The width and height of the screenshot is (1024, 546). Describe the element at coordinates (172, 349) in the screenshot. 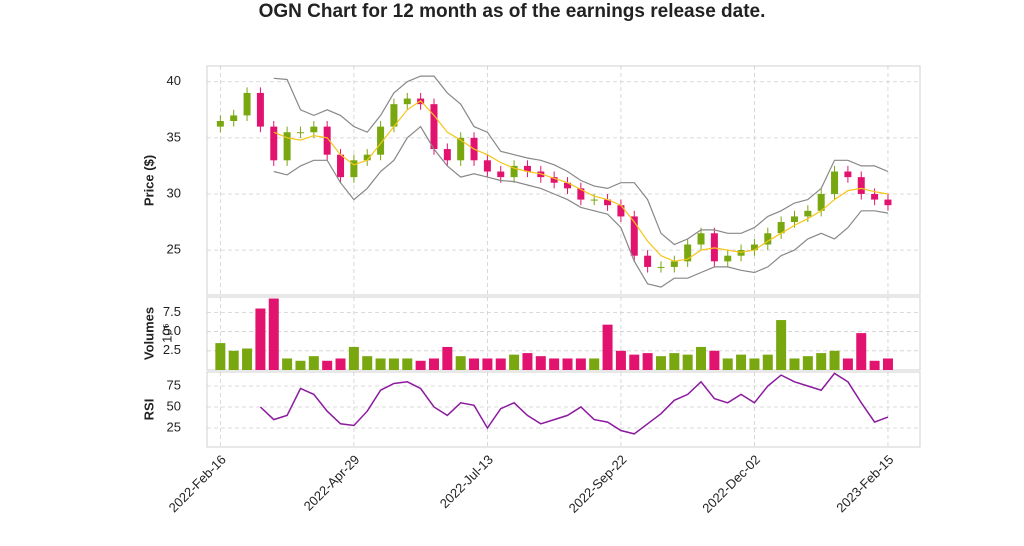

I see `y-tick-label: 2.5` at that location.